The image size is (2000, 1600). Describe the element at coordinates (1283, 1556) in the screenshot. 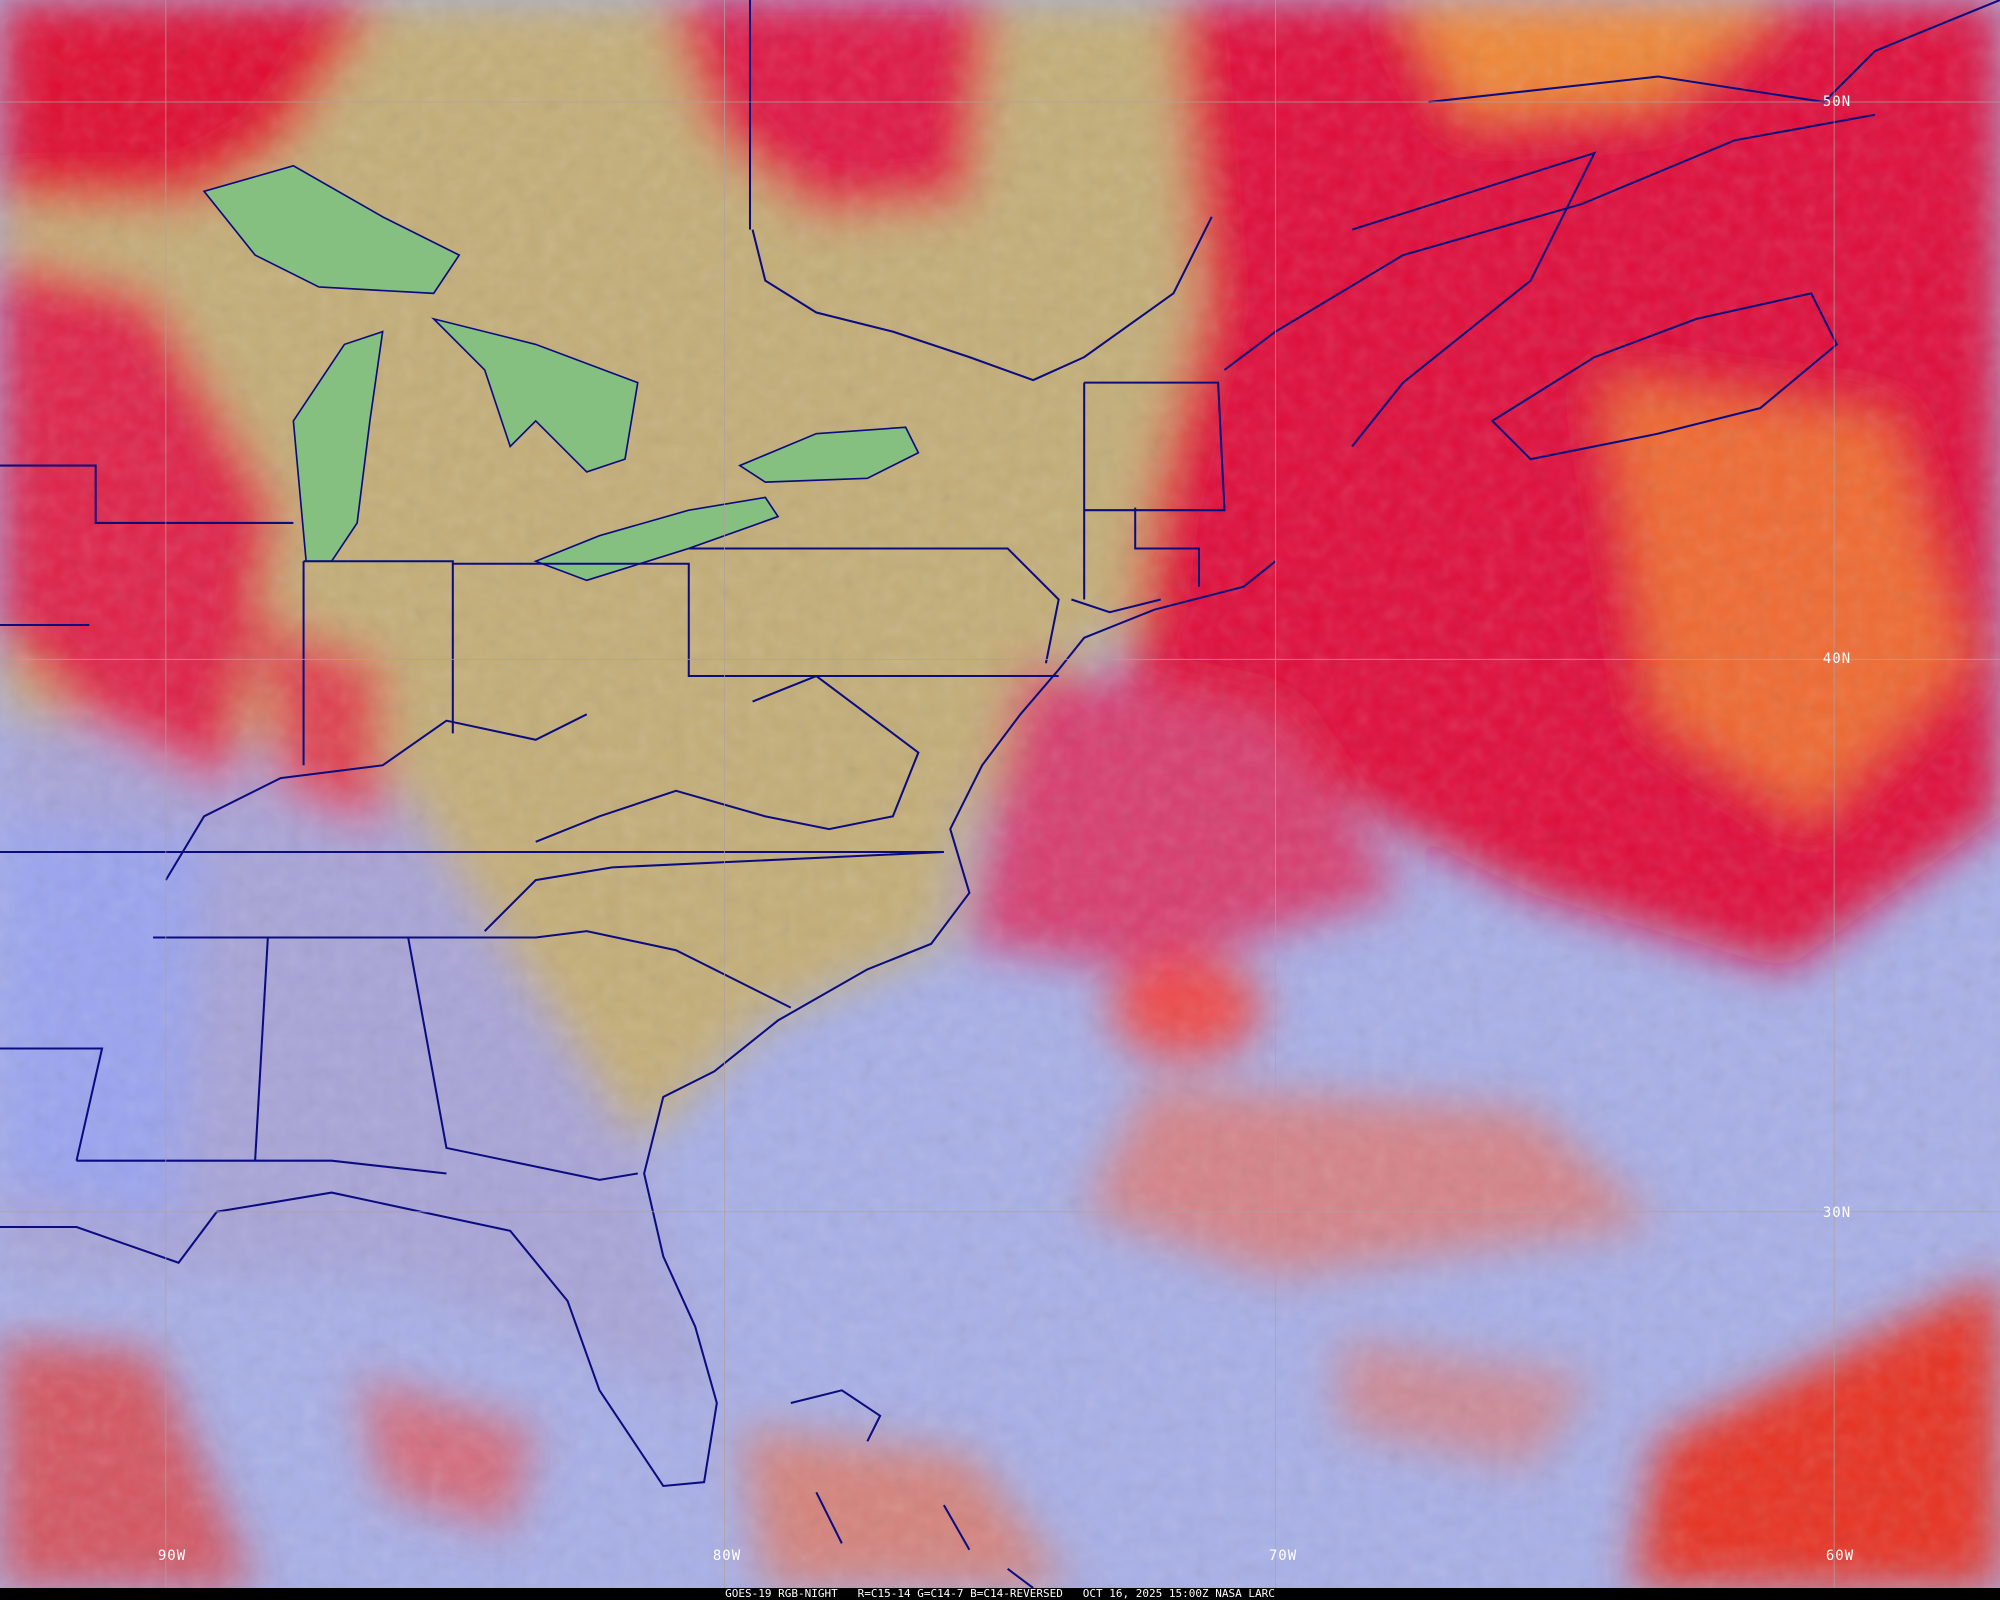

I see `longitude-label-70w: 70W` at that location.